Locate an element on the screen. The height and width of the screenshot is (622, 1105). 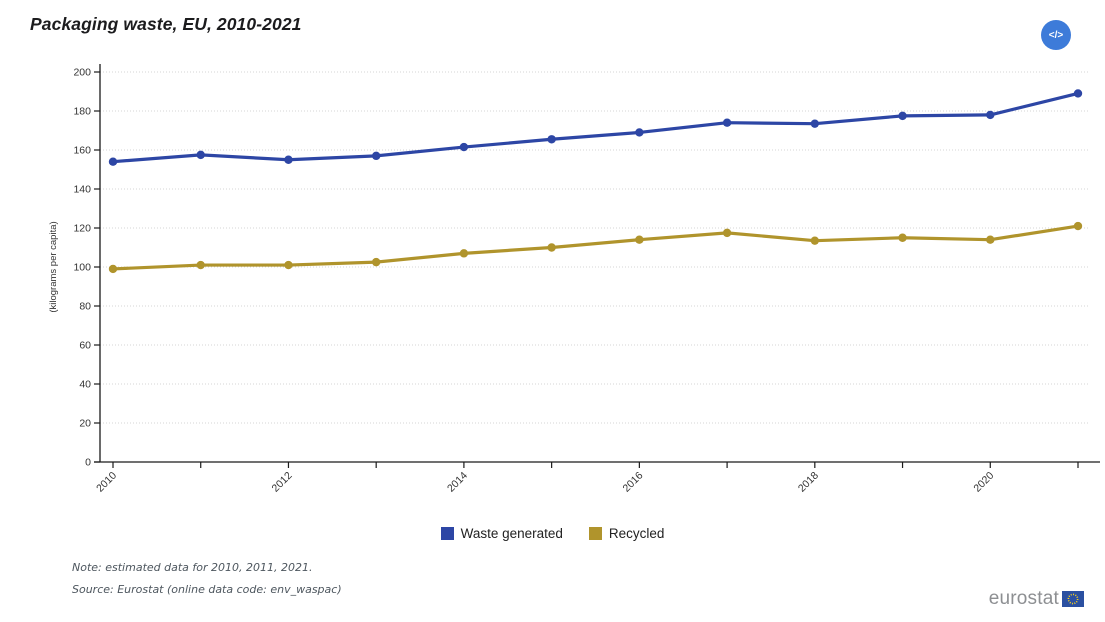
legend-label: Waste generated is located at coordinates (511, 533).